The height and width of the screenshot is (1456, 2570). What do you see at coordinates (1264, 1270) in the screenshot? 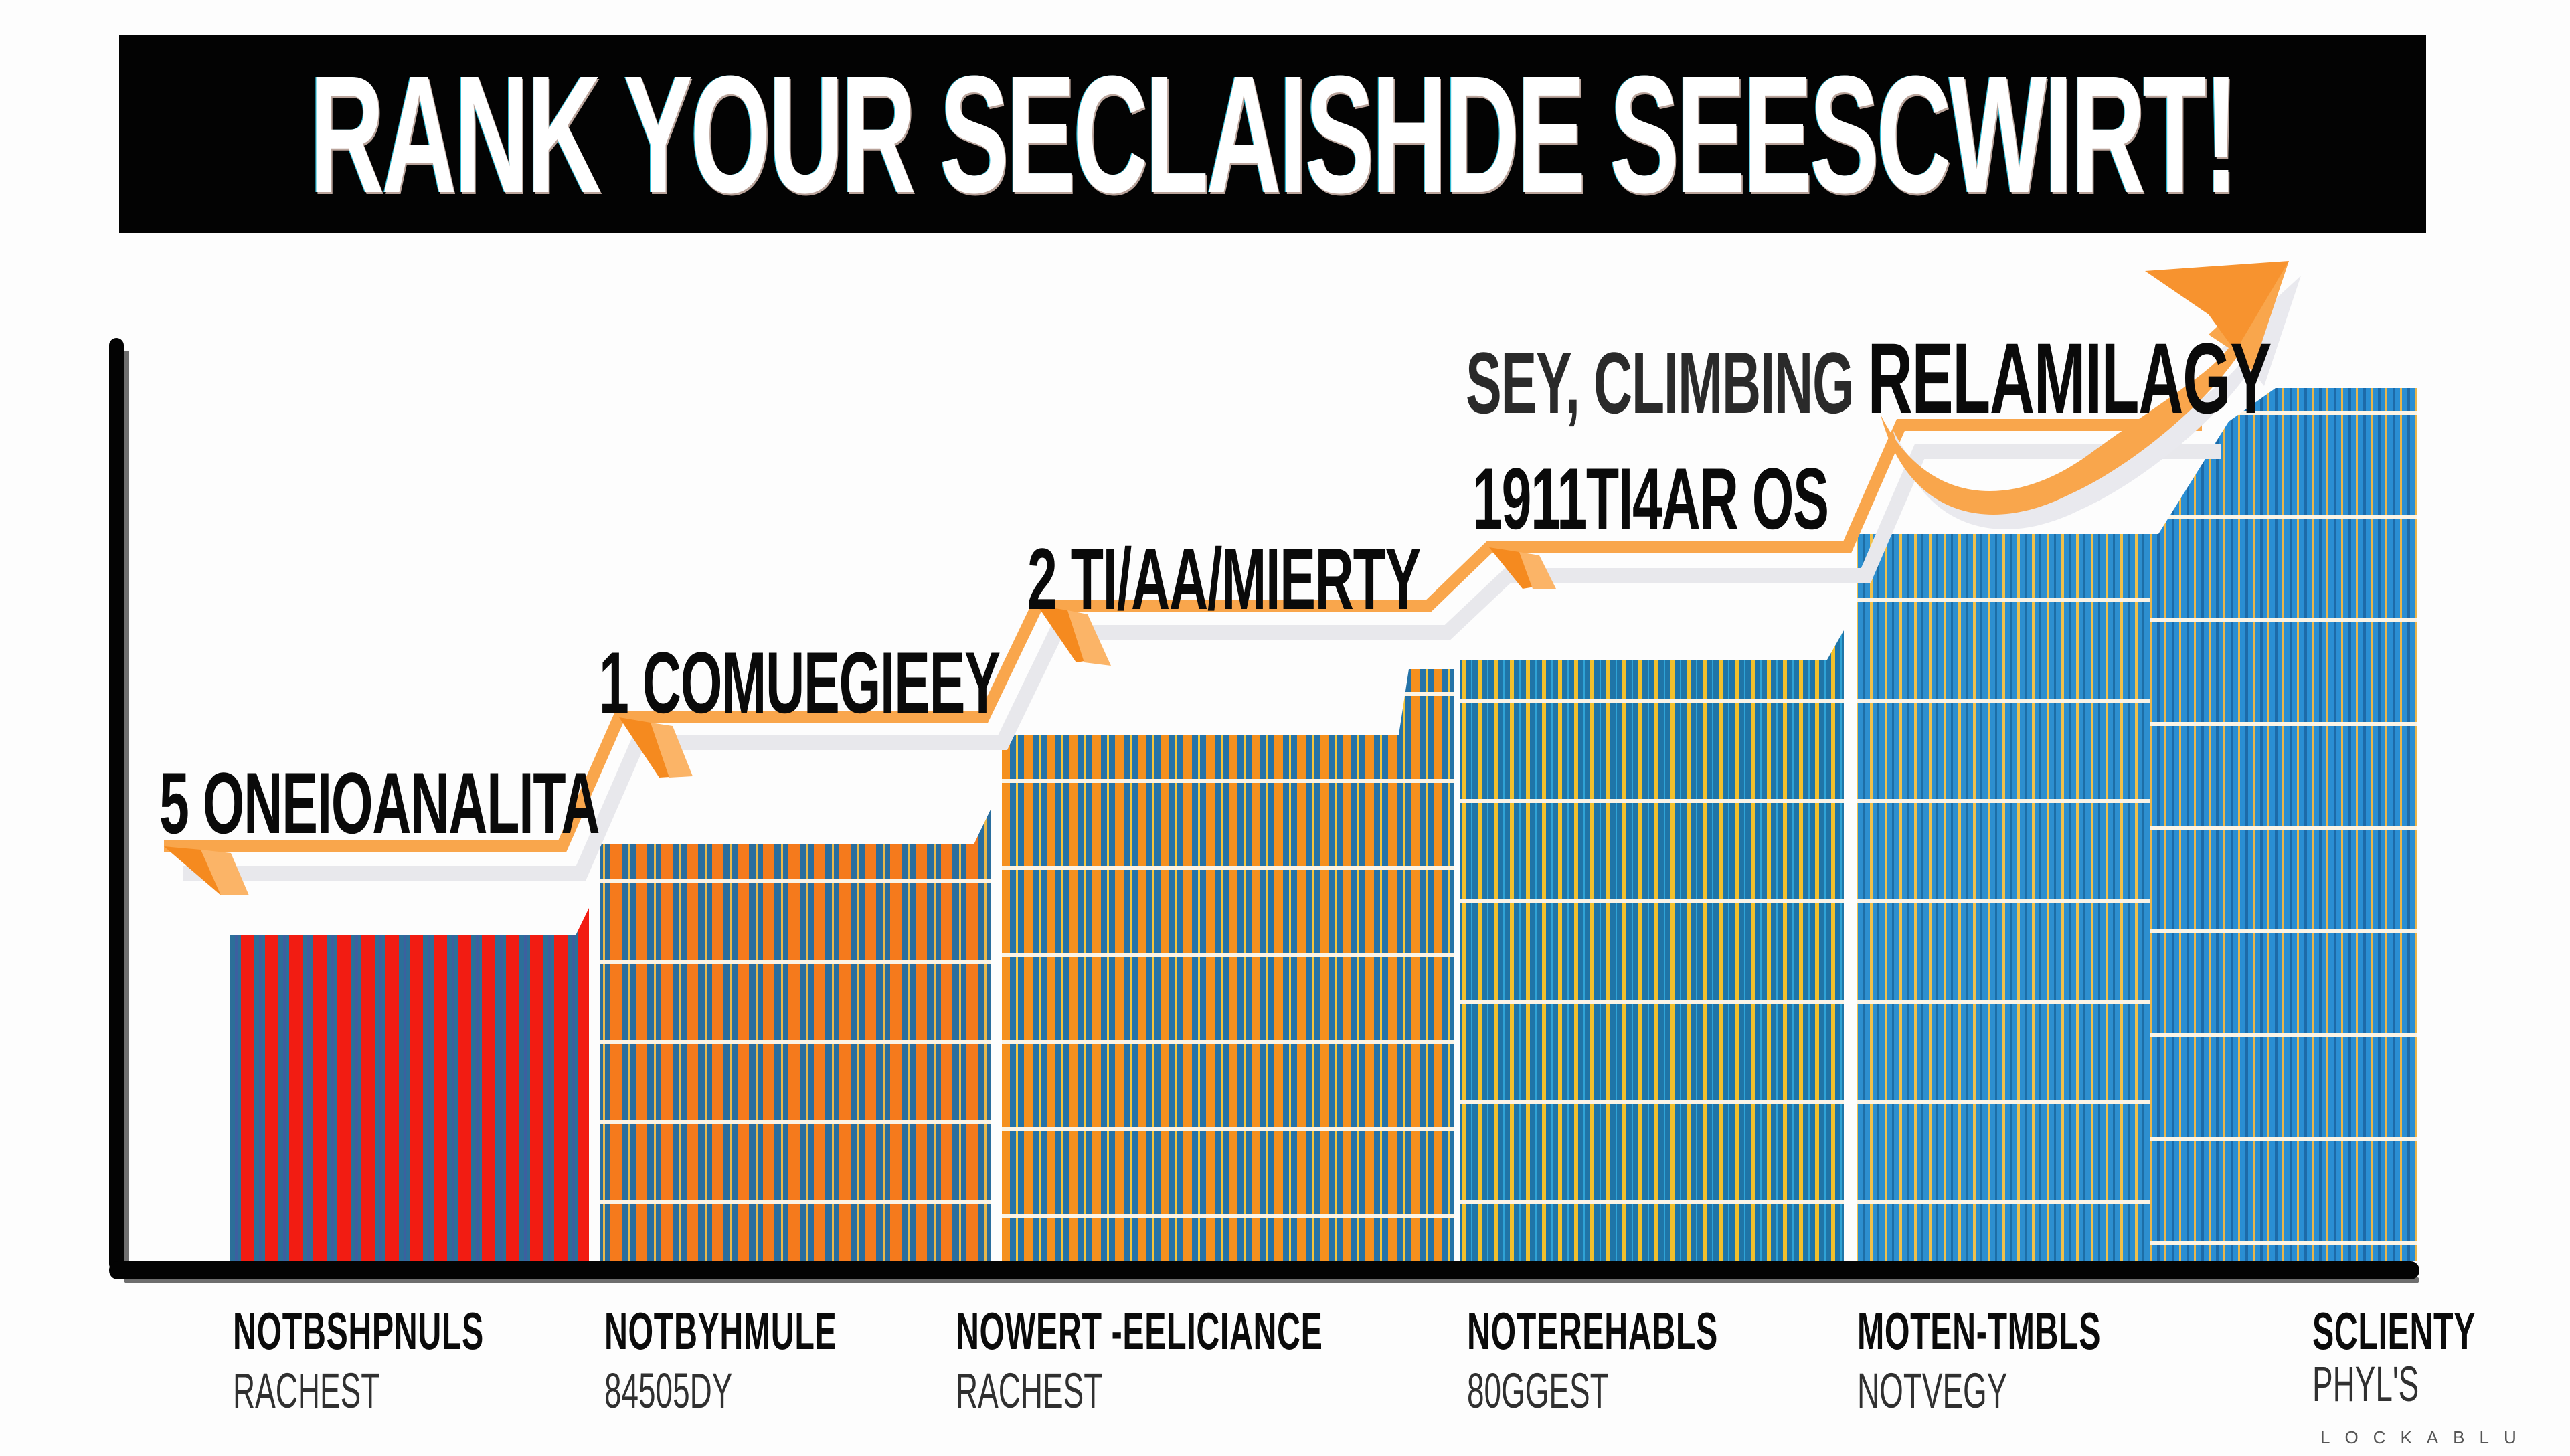
I see `x-axis` at bounding box center [1264, 1270].